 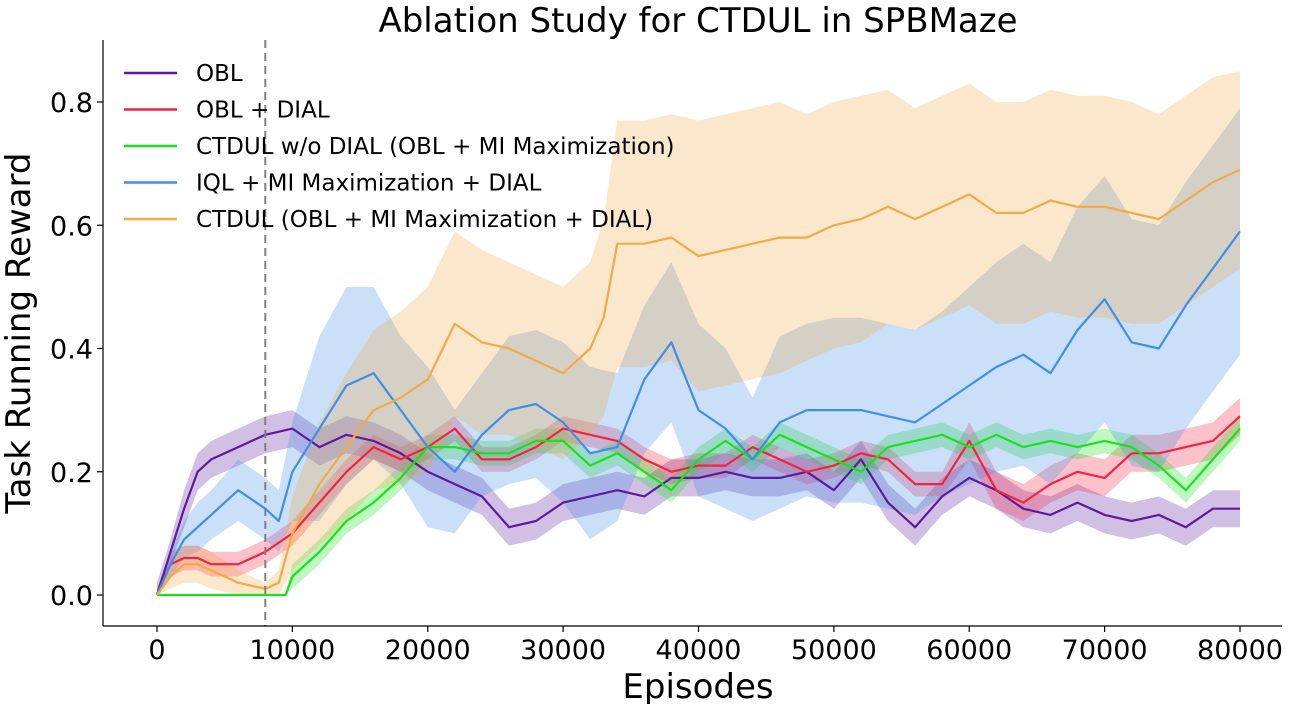 What do you see at coordinates (697, 21) in the screenshot?
I see `chart-title: Ablation Study for CTDUL in SPBMaze` at bounding box center [697, 21].